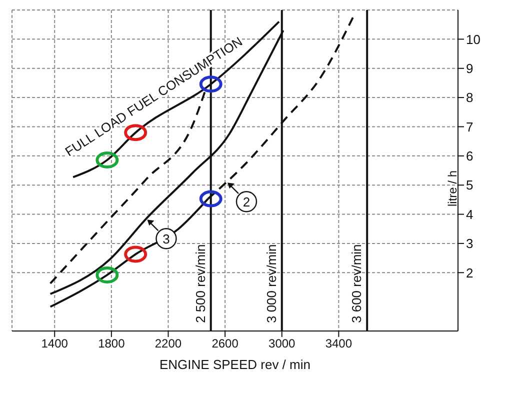 The height and width of the screenshot is (419, 514). Describe the element at coordinates (225, 343) in the screenshot. I see `x-tick-label: 2600` at that location.